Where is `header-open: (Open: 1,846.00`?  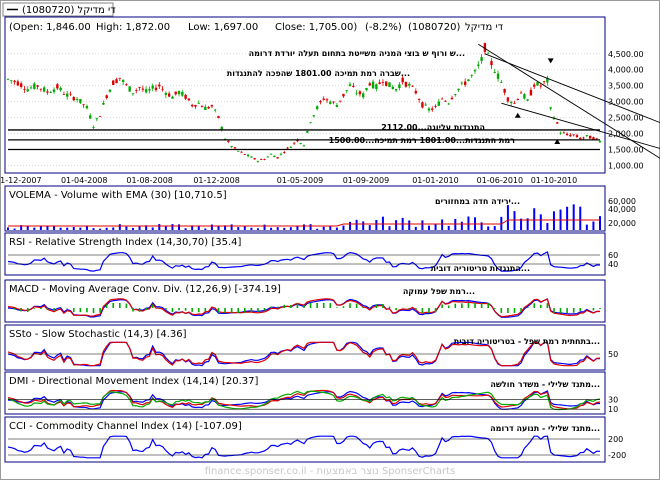 header-open: (Open: 1,846.00 is located at coordinates (50, 27).